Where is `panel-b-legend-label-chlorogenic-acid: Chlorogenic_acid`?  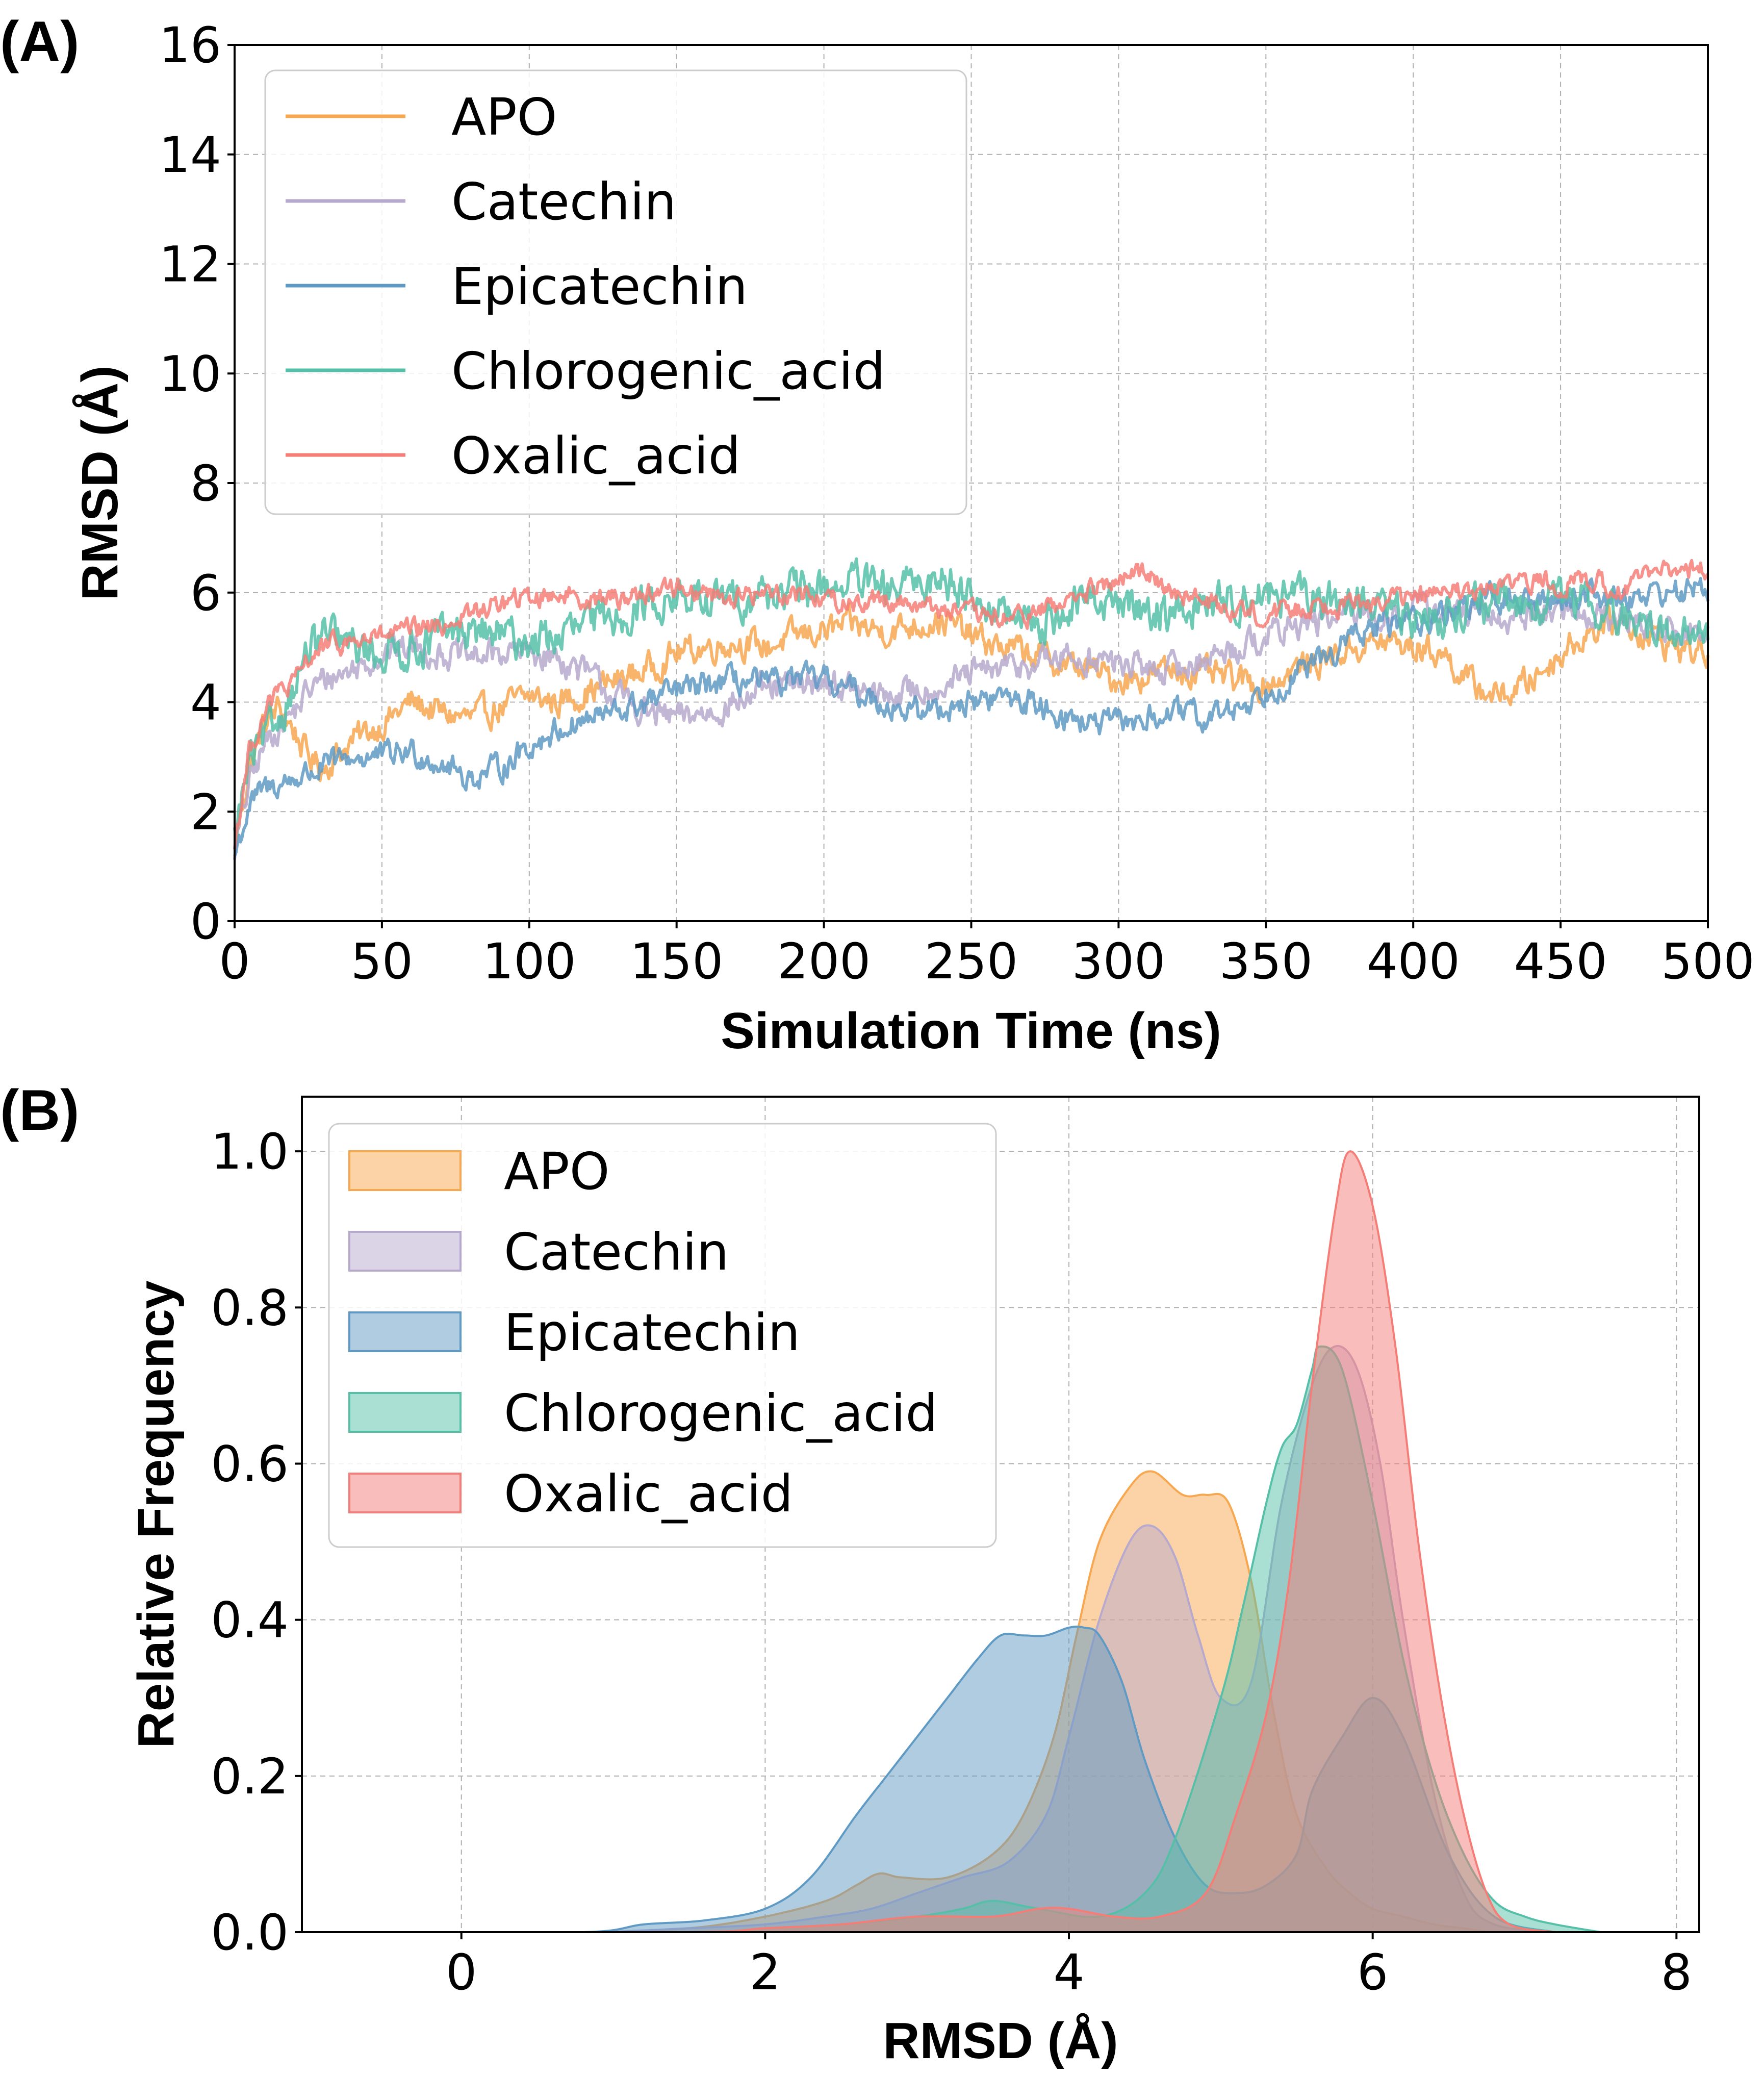
panel-b-legend-label-chlorogenic-acid: Chlorogenic_acid is located at coordinates (721, 1413).